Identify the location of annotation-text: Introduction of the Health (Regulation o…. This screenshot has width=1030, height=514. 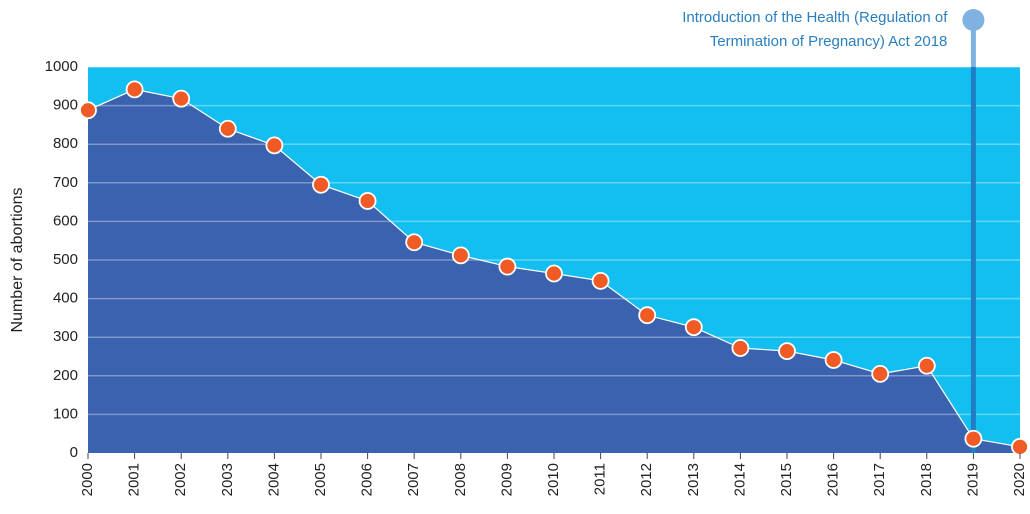
(815, 17).